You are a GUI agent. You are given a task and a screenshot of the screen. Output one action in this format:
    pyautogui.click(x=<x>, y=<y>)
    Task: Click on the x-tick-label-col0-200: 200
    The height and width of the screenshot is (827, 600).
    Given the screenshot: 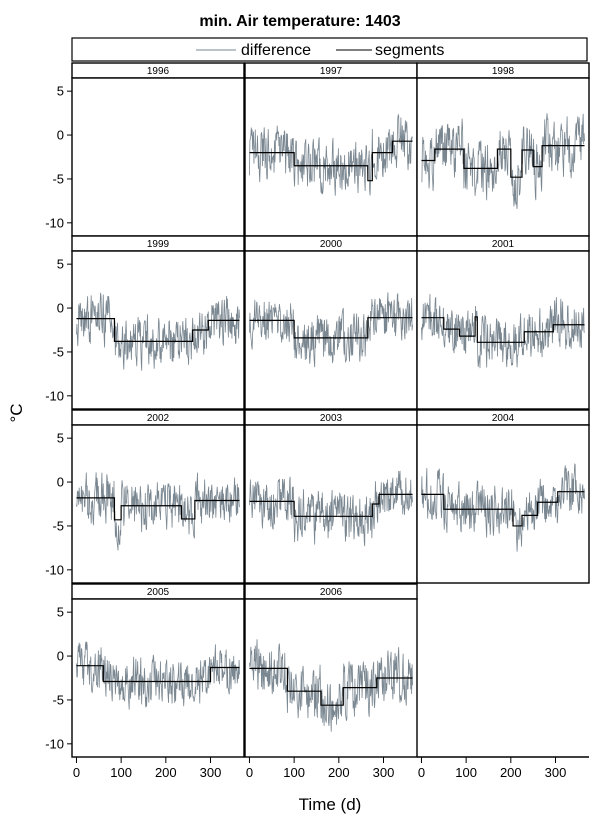 What is the action you would take?
    pyautogui.click(x=166, y=772)
    